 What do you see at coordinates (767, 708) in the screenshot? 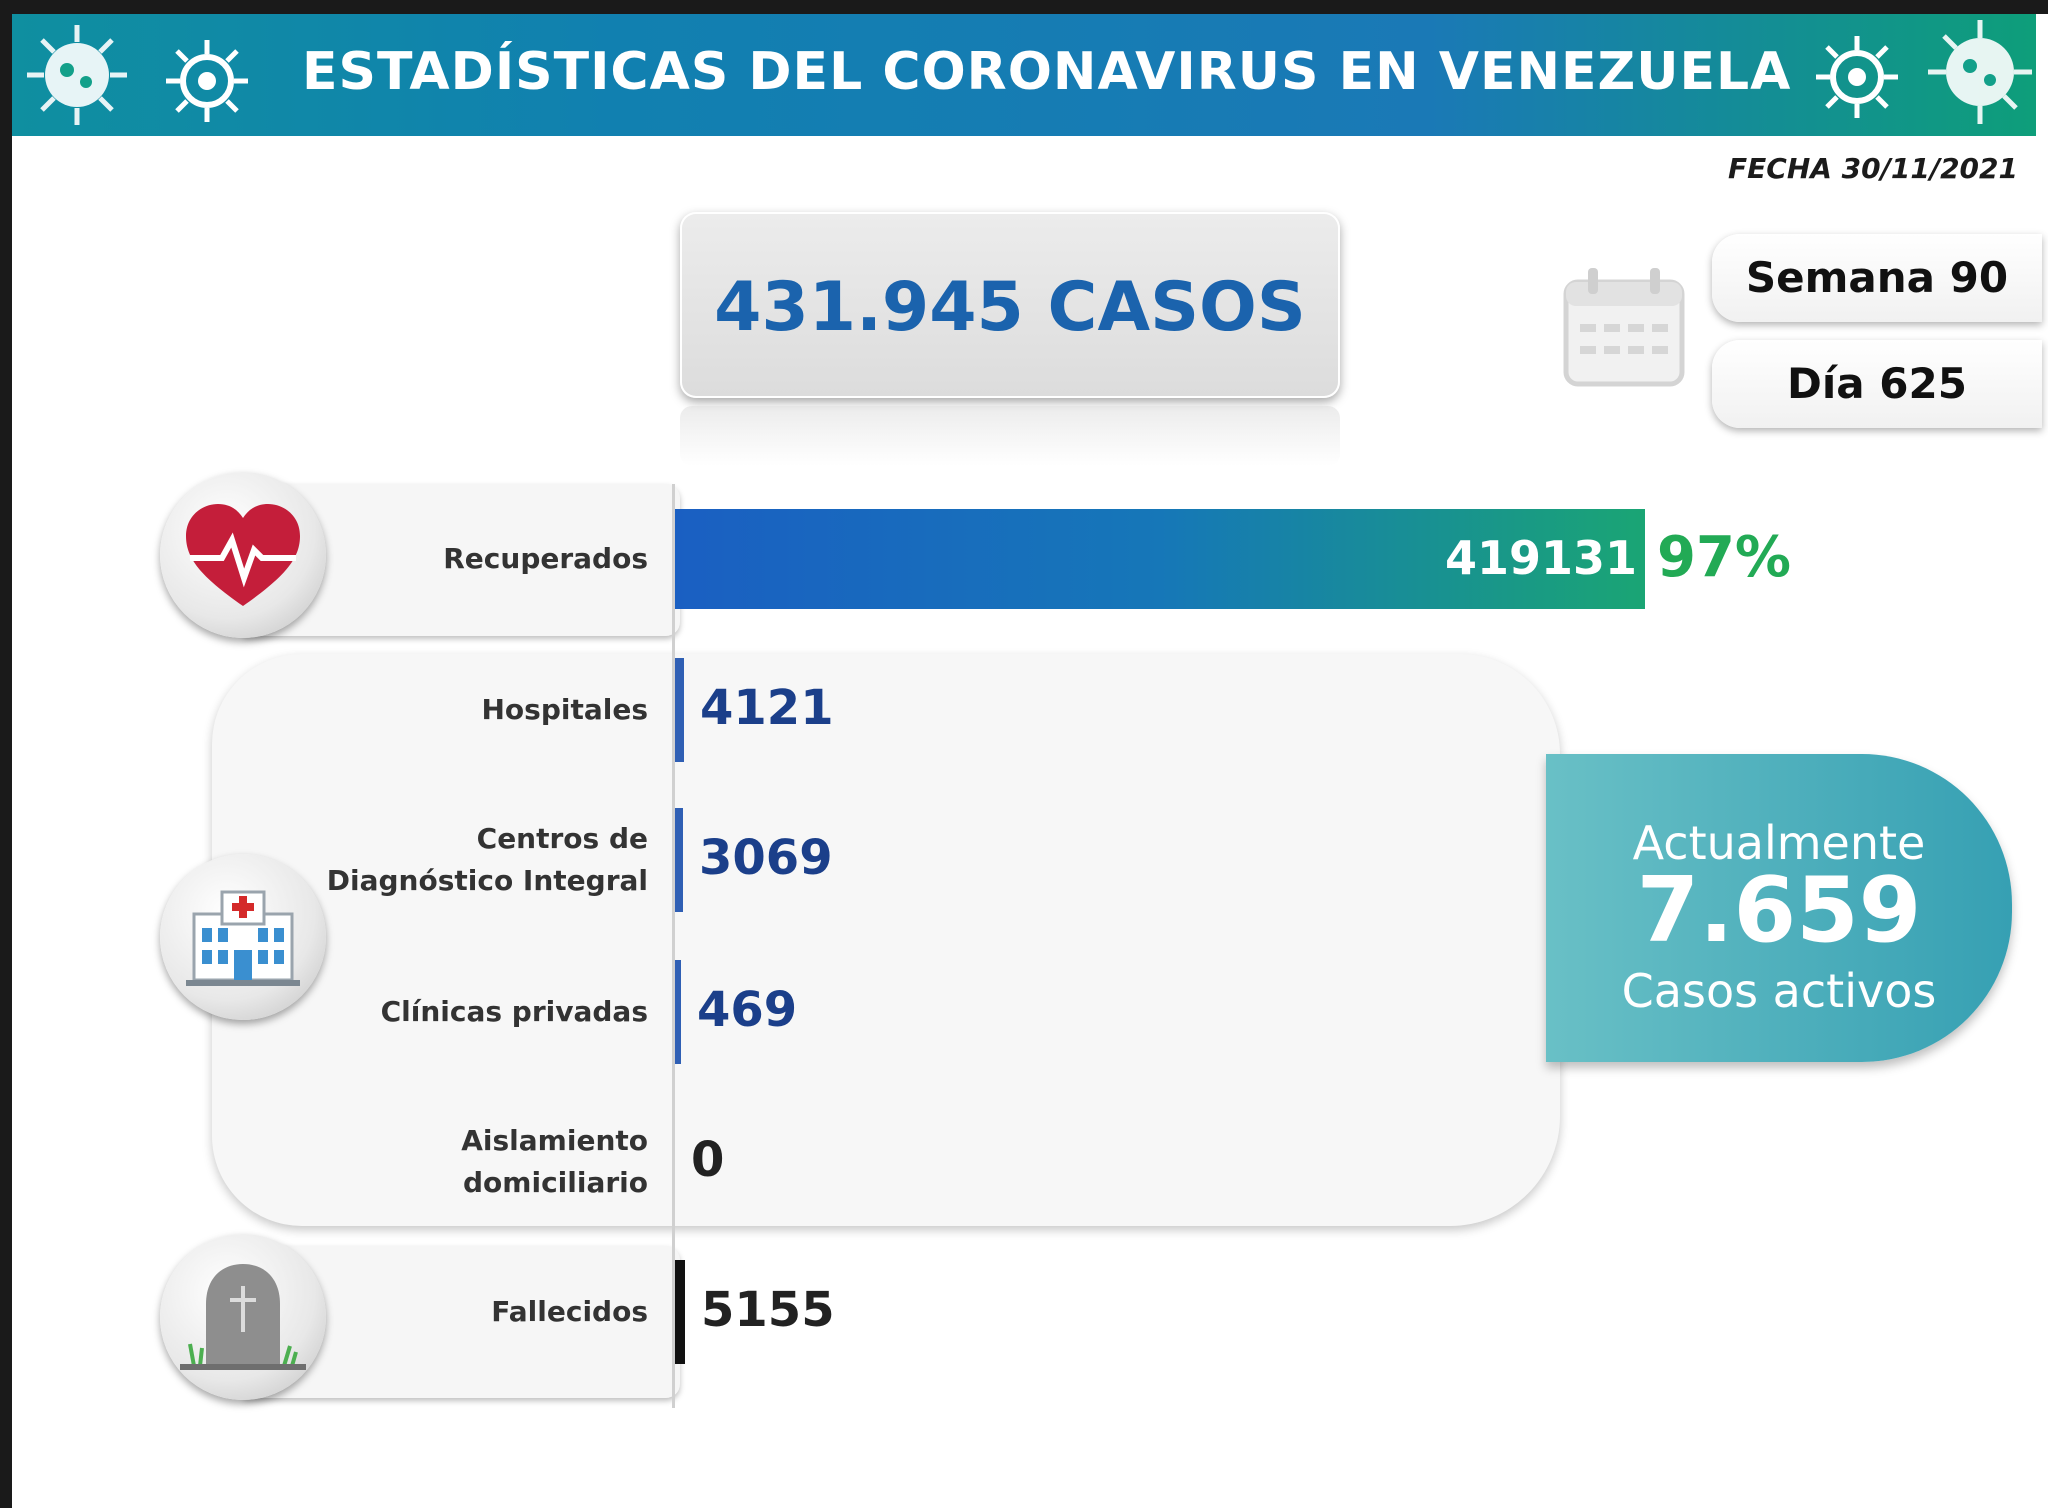
I see `value-label-hospitales: 4121` at bounding box center [767, 708].